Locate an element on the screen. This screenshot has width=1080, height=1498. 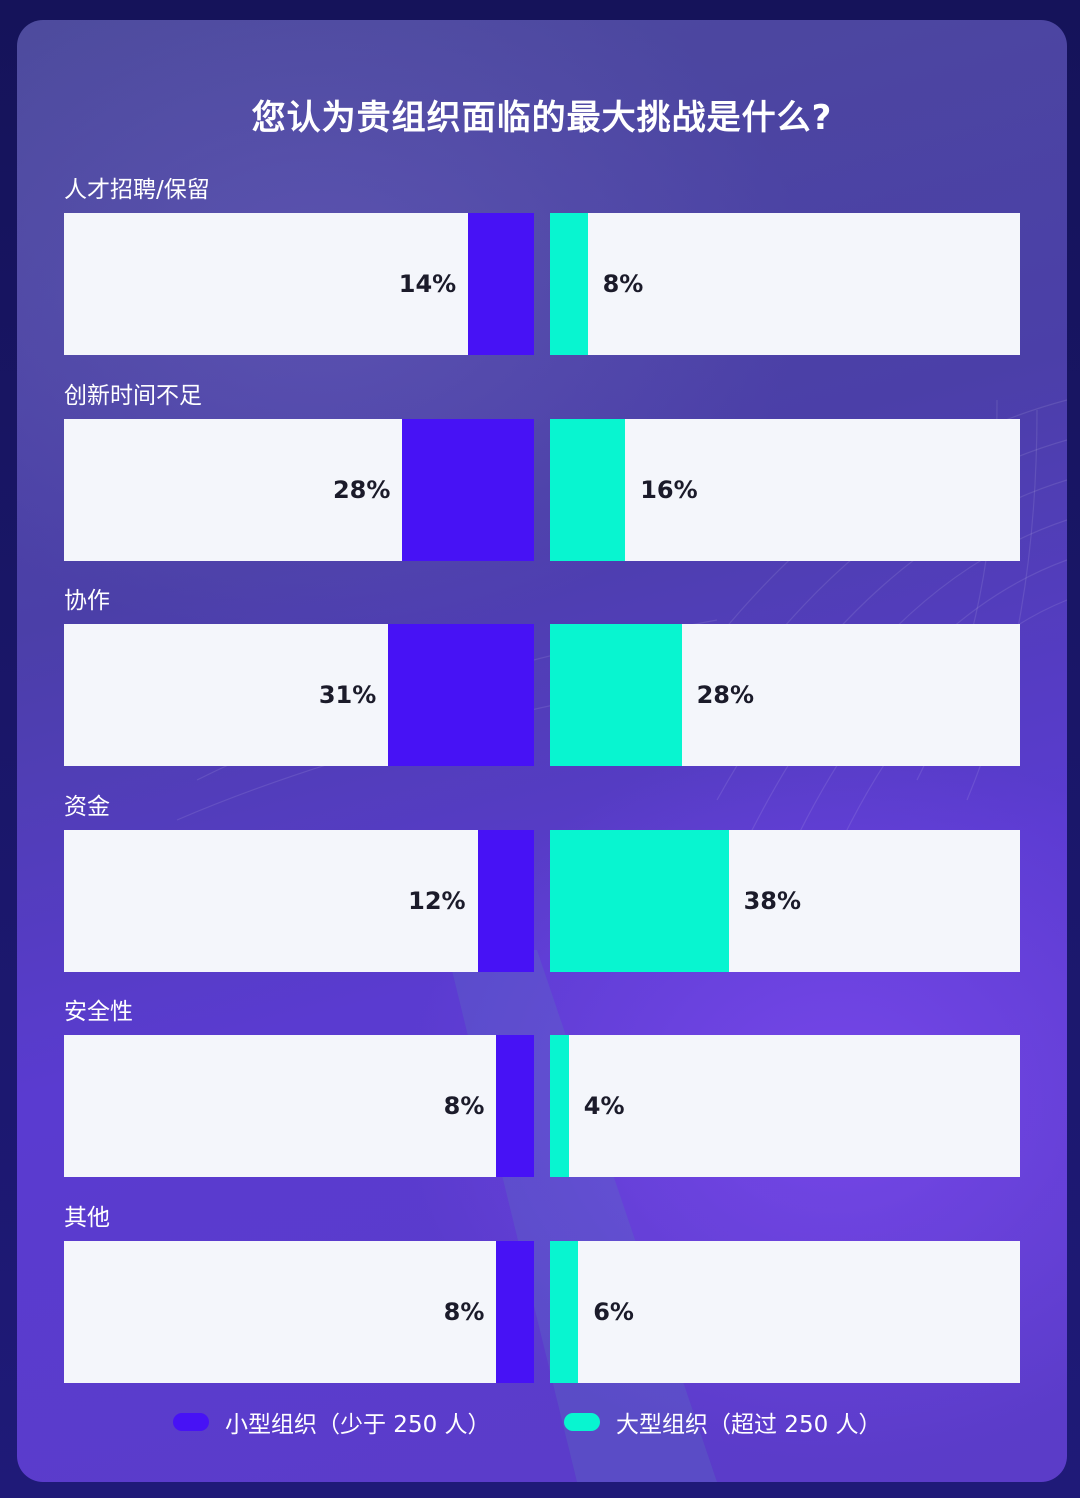
category-label: 资金 is located at coordinates (87, 806).